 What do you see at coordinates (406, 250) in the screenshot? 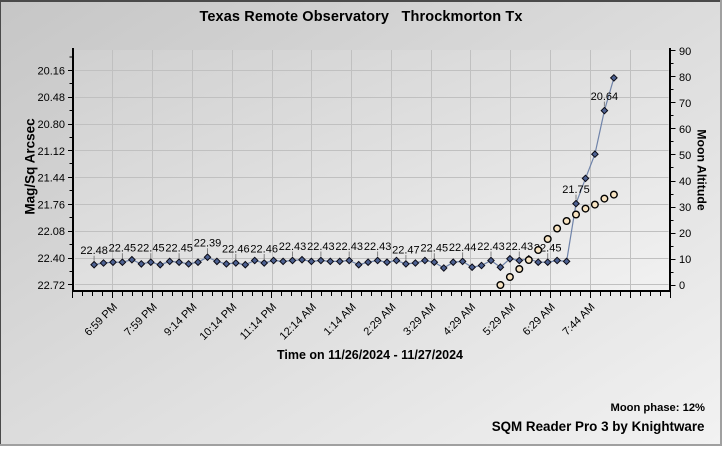
I see `svg-text: 22.47` at bounding box center [406, 250].